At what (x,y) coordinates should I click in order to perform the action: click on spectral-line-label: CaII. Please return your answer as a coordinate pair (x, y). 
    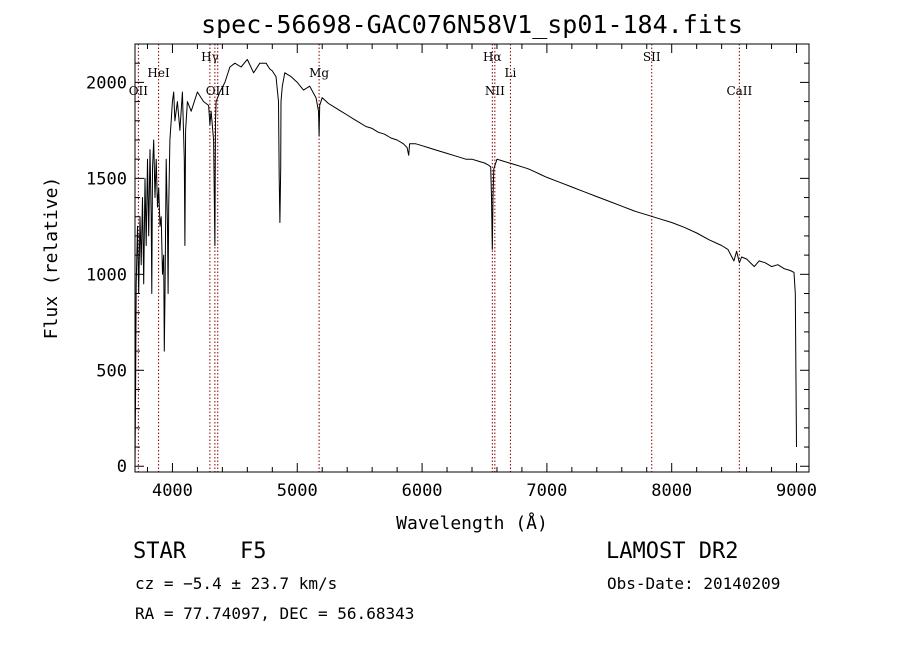
    Looking at the image, I should click on (739, 91).